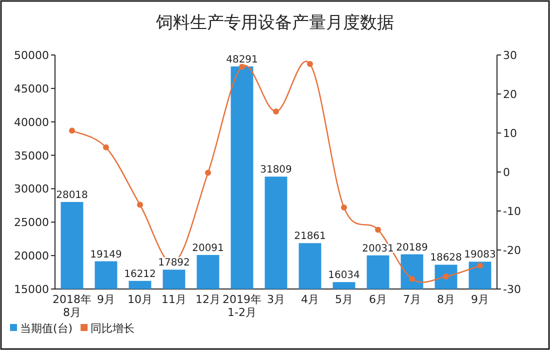 The width and height of the screenshot is (550, 350). I want to click on data-label: 16212, so click(140, 274).